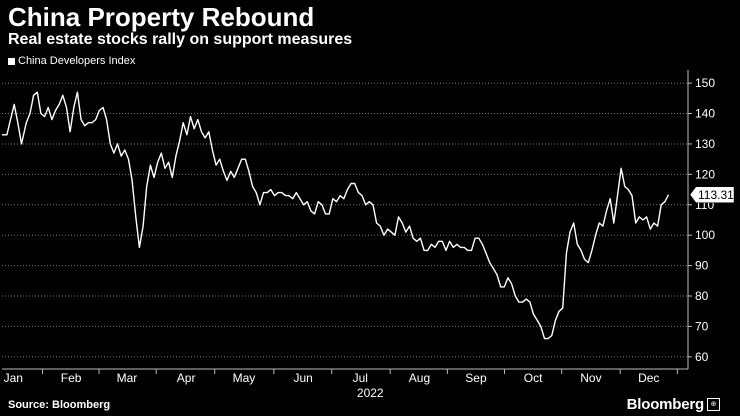 This screenshot has height=416, width=740. Describe the element at coordinates (705, 114) in the screenshot. I see `y-tick-label-140: 140` at that location.